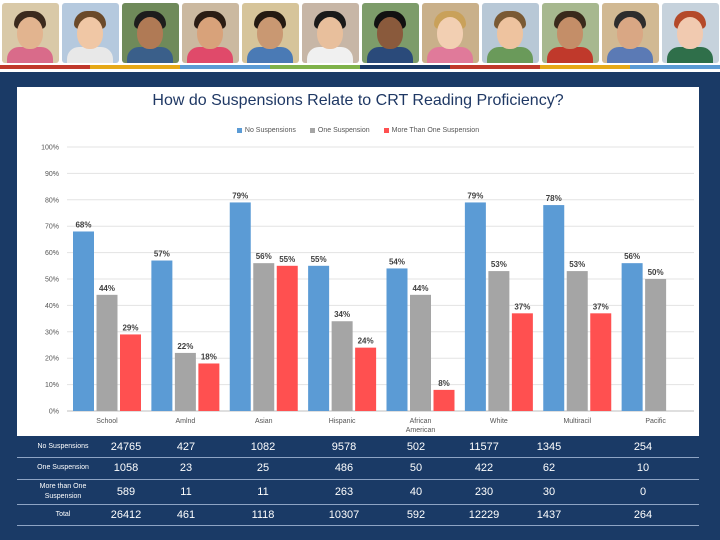  What do you see at coordinates (52, 359) in the screenshot?
I see `y-tick-label: 20%` at bounding box center [52, 359].